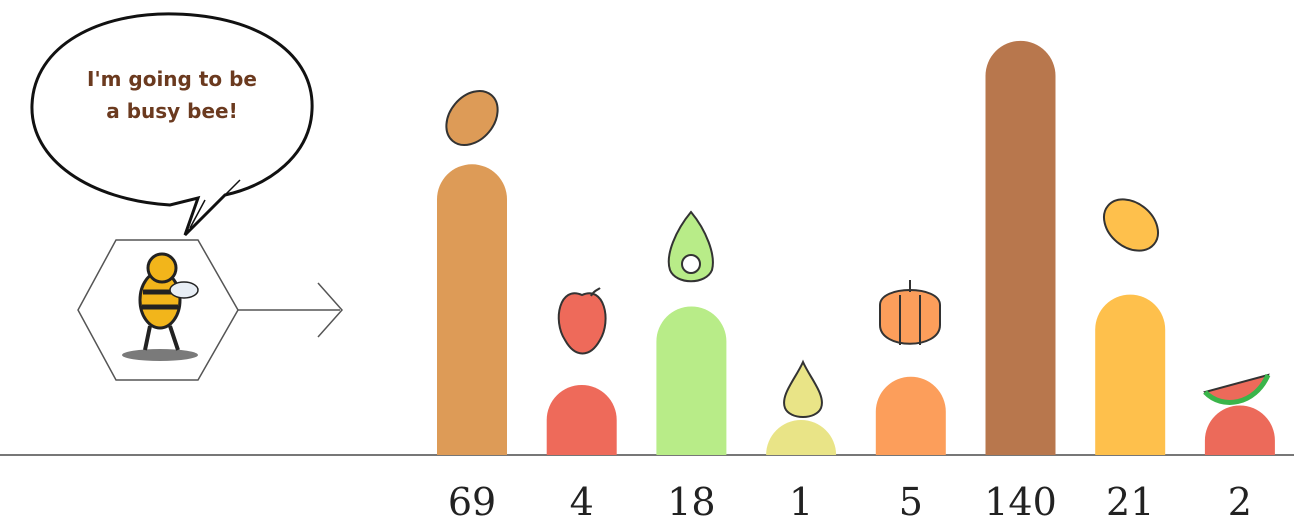 This screenshot has height=521, width=1294. I want to click on speech-line: I'm going to be, so click(172, 79).